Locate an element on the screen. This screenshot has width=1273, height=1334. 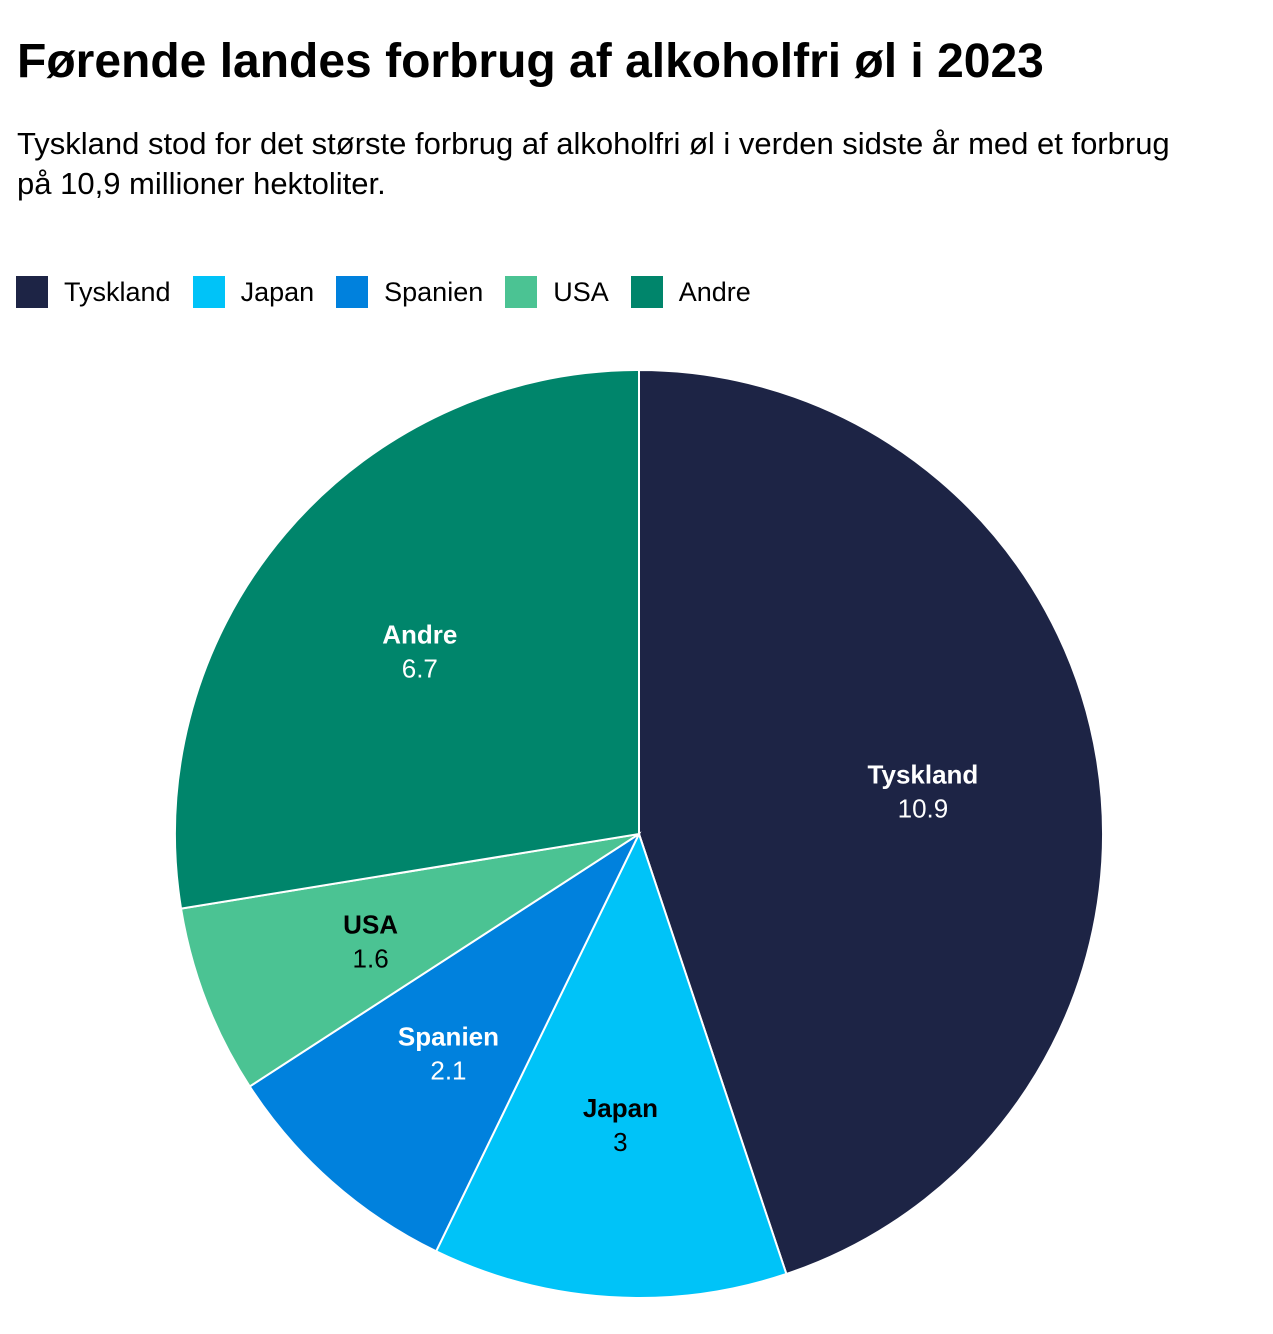
legend: Tyskland Japan Spanien USA Andre is located at coordinates (394, 292).